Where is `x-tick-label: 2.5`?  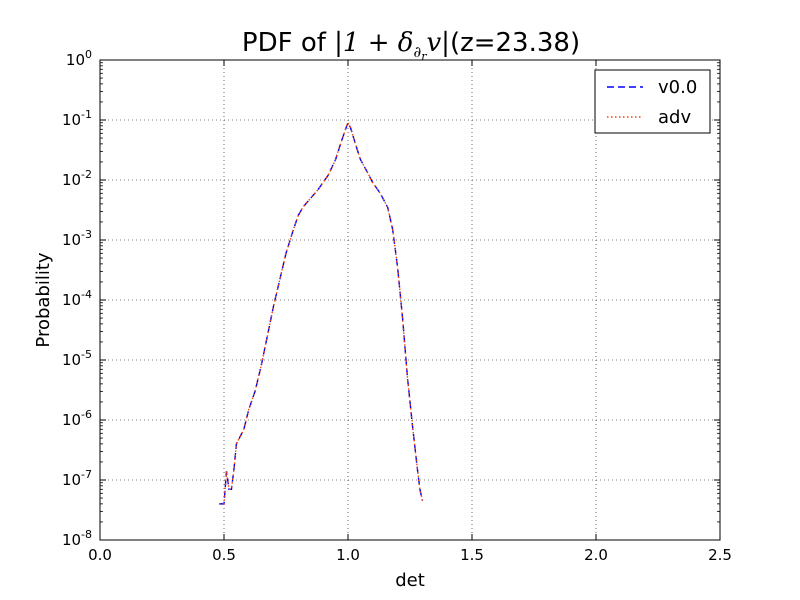
x-tick-label: 2.5 is located at coordinates (720, 555).